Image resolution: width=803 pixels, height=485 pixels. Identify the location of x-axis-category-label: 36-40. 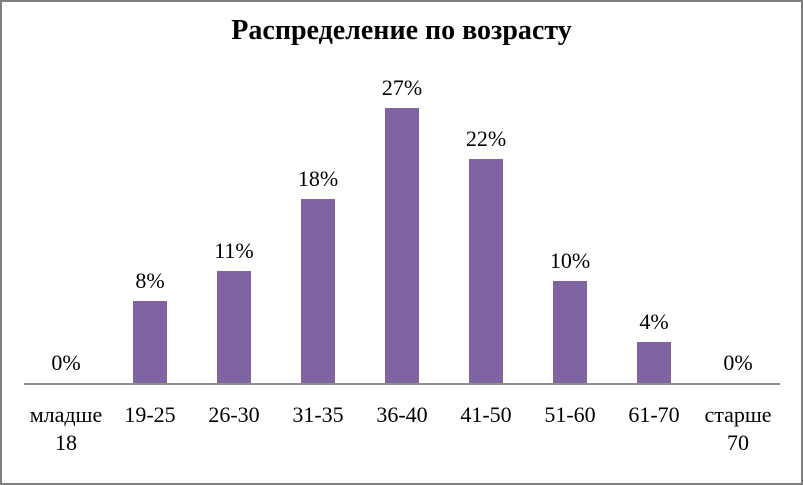
(402, 414).